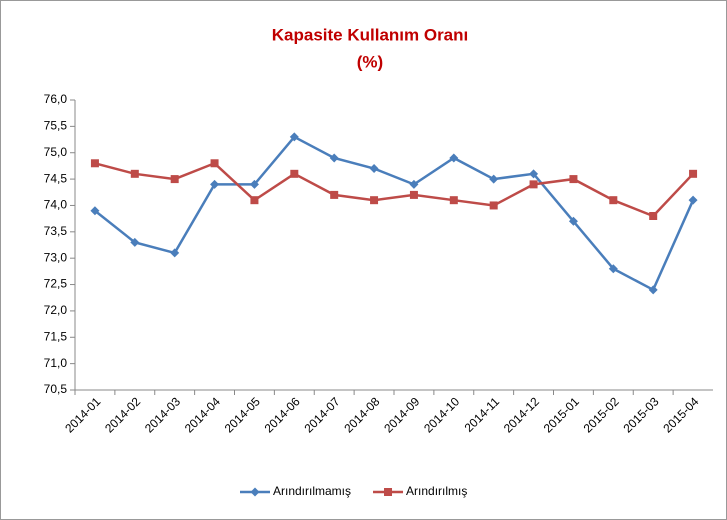  I want to click on series-line, so click(394, 189).